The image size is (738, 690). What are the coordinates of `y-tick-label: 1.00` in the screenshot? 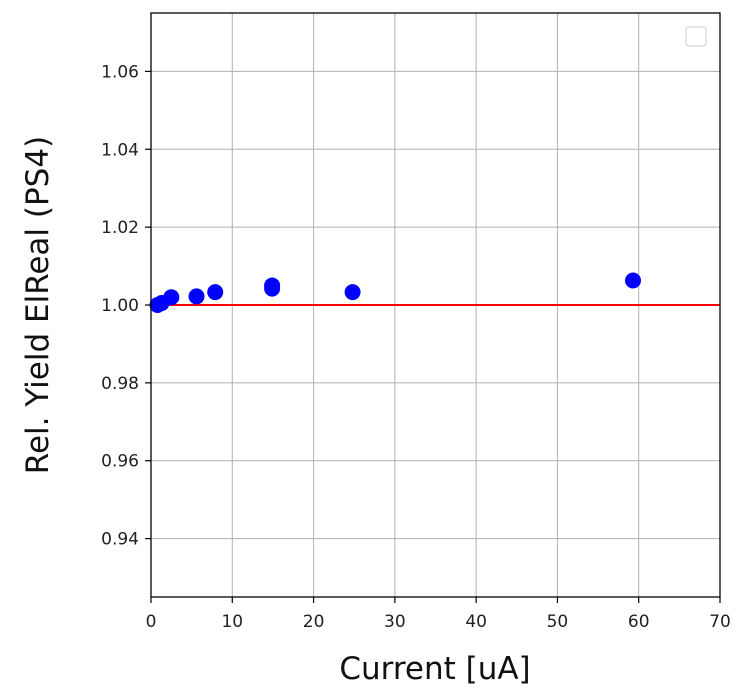 It's located at (120, 306).